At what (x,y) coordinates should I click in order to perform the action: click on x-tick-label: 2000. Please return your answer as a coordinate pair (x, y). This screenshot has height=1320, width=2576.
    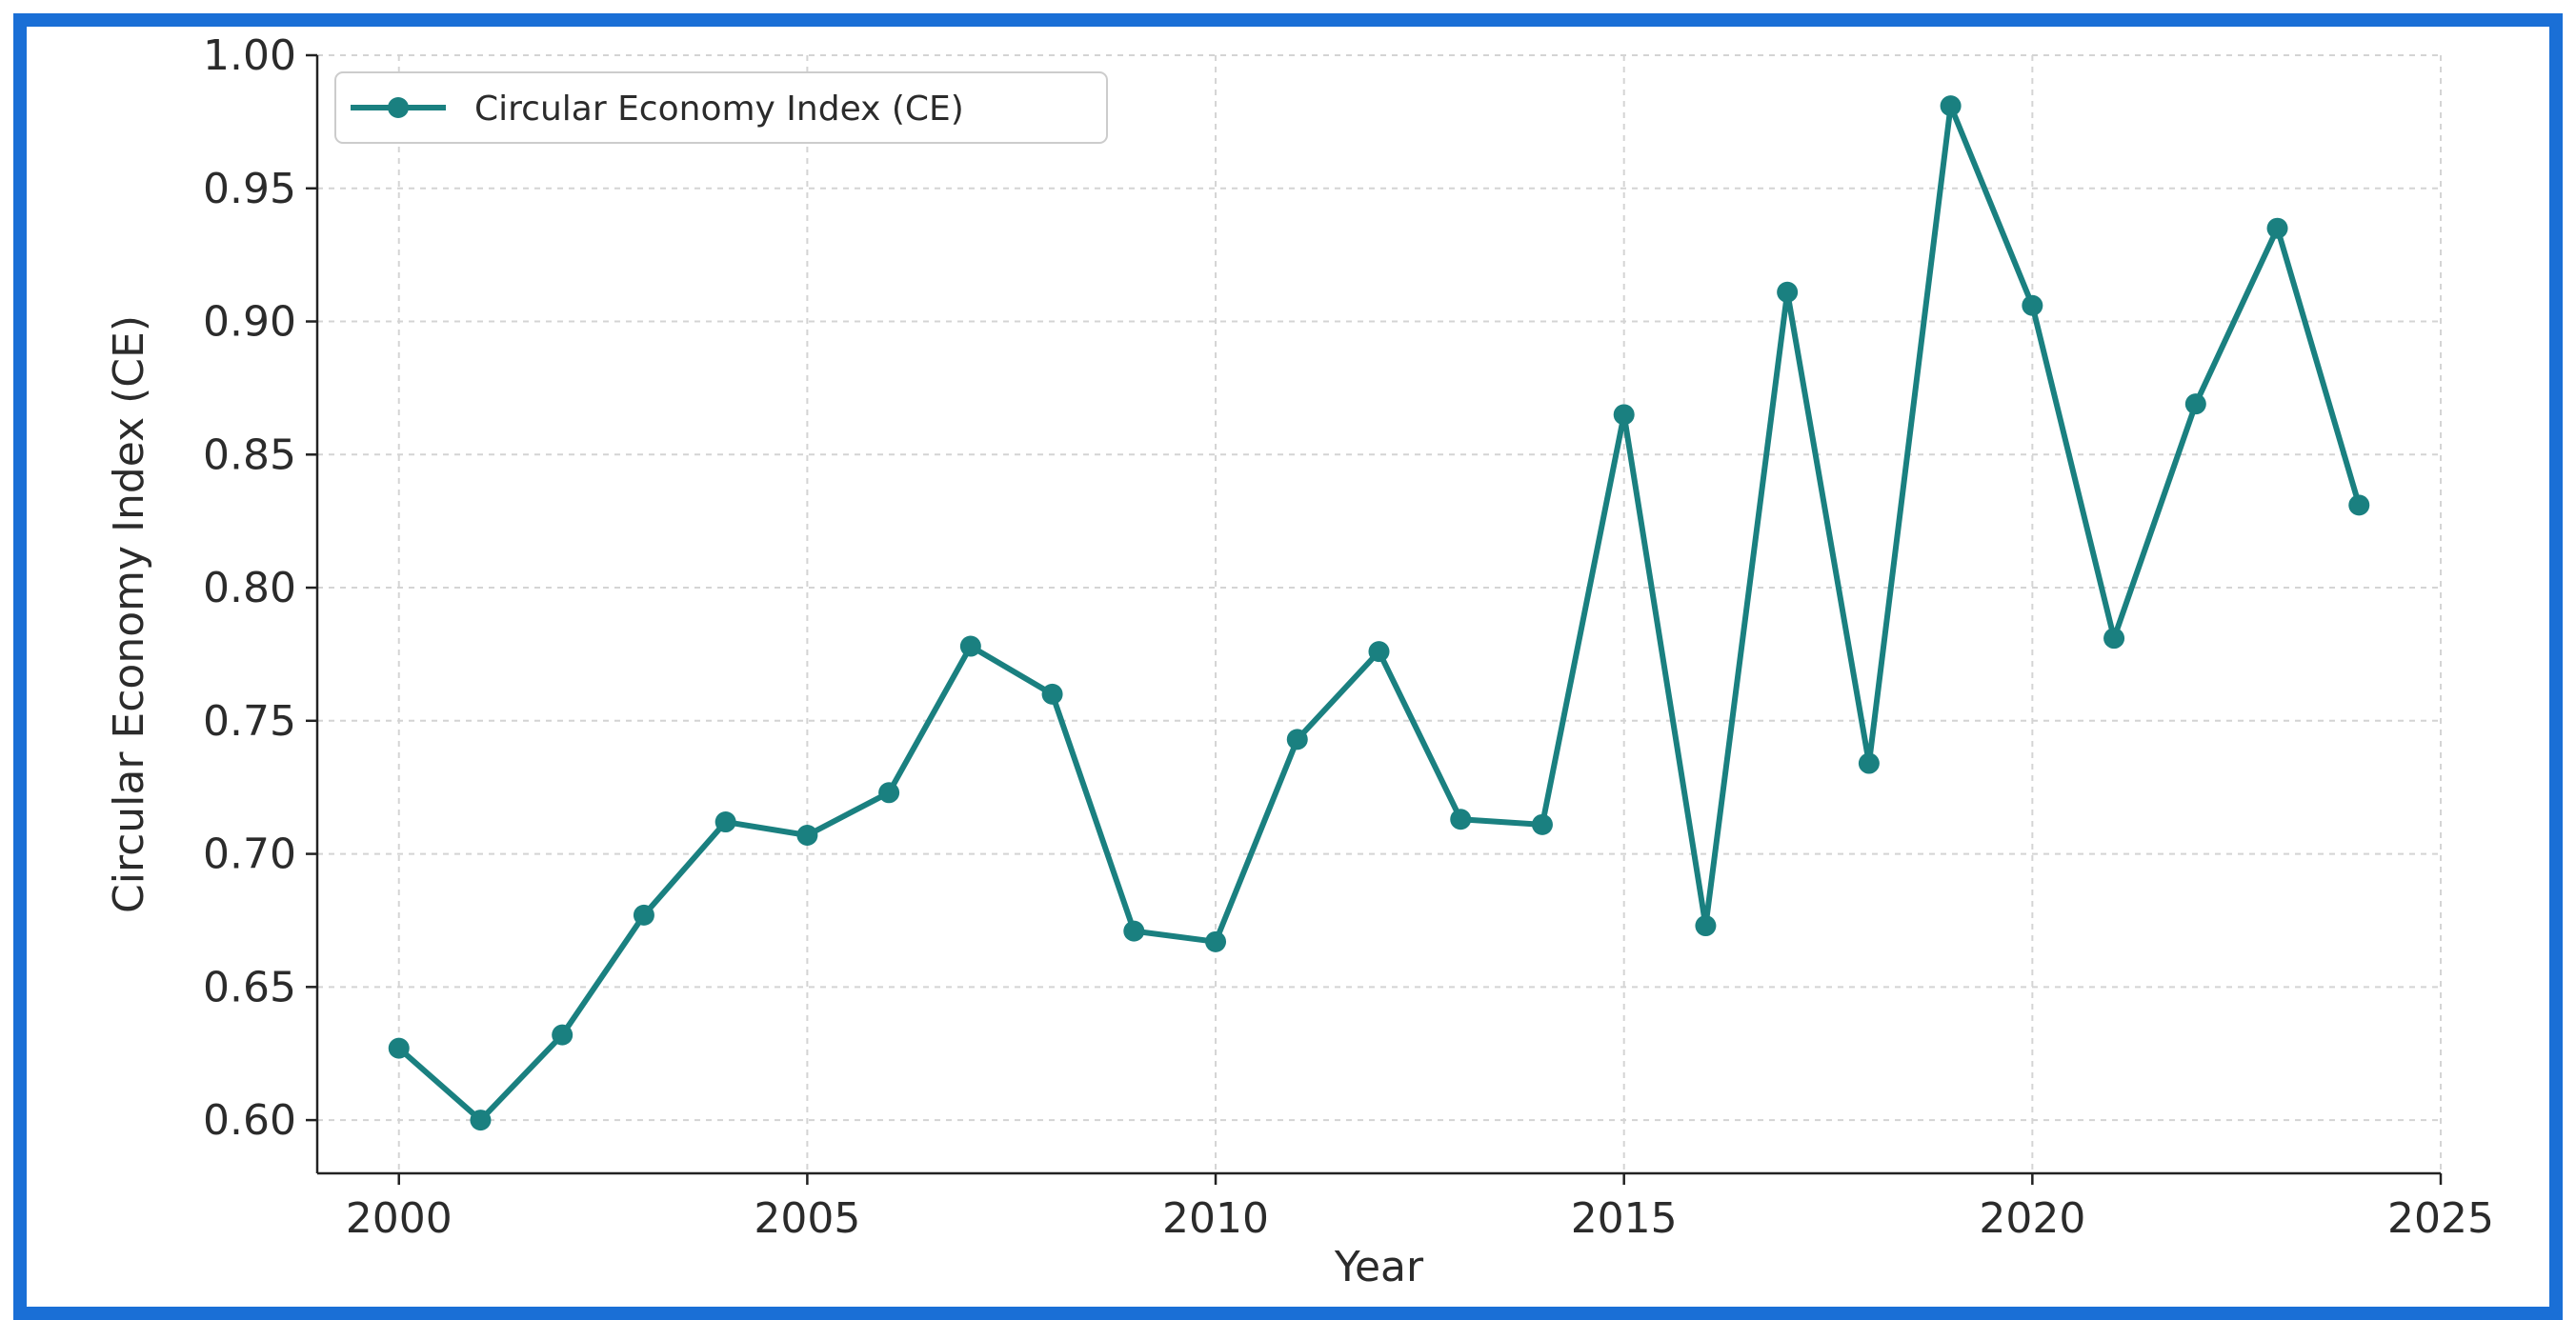
    Looking at the image, I should click on (399, 1218).